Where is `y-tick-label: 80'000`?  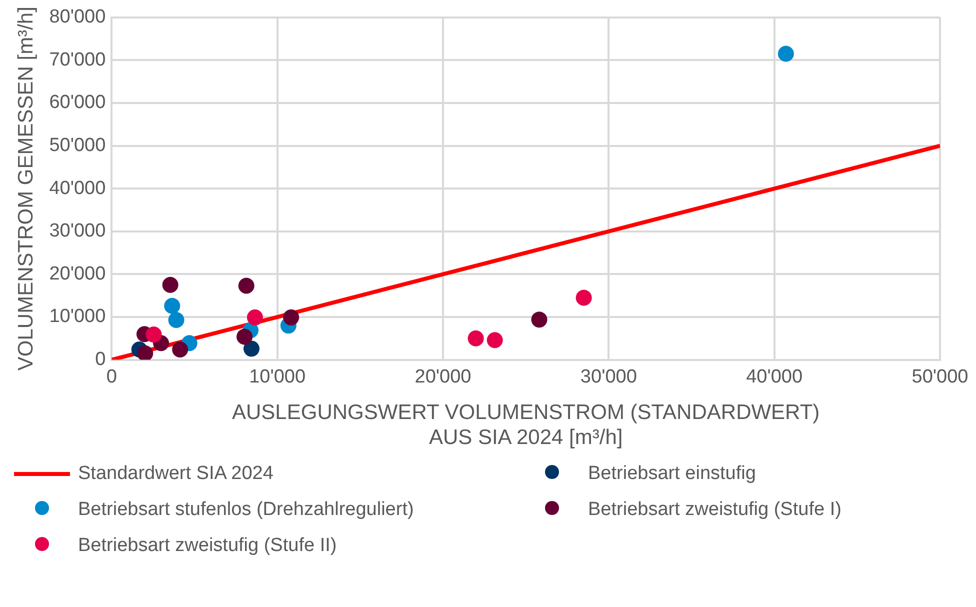 y-tick-label: 80'000 is located at coordinates (77, 17).